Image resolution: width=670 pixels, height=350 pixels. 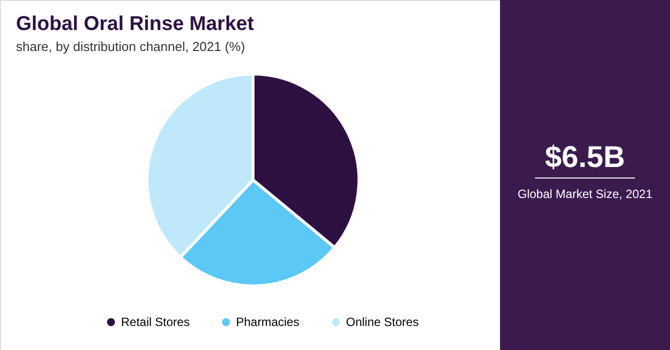 I want to click on legend-label: Online Stores, so click(x=382, y=322).